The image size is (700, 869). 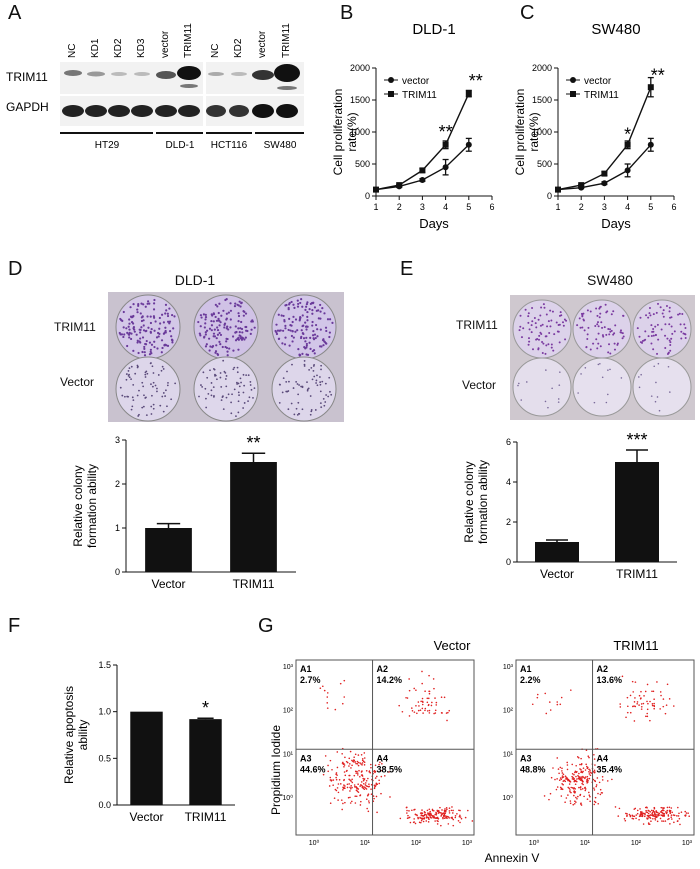 I want to click on lane-label: KD3, so click(x=141, y=48).